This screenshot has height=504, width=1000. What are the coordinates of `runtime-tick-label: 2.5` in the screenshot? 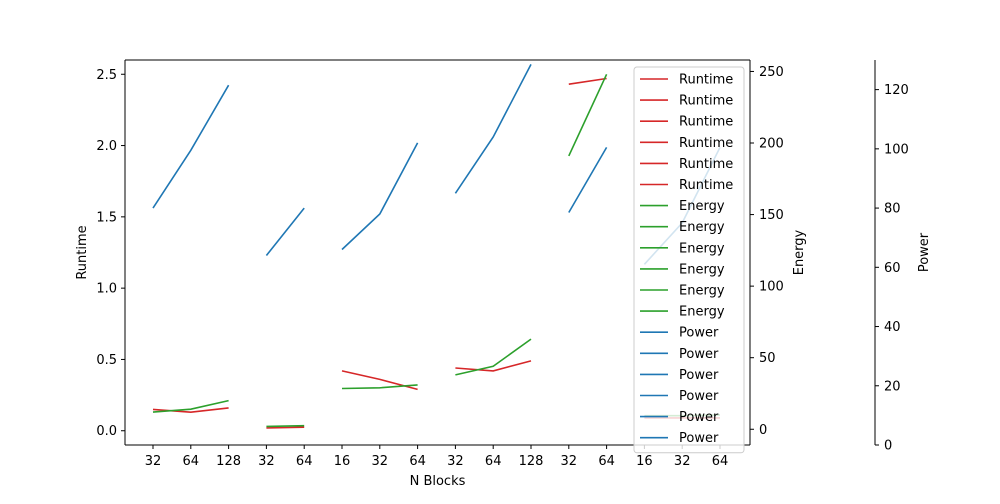 It's located at (106, 75).